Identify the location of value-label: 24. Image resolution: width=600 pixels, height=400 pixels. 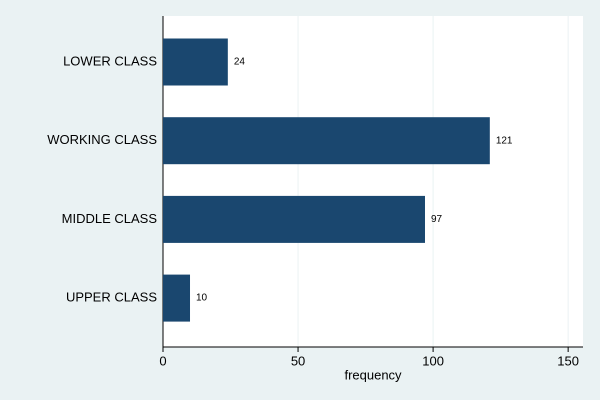
(240, 62).